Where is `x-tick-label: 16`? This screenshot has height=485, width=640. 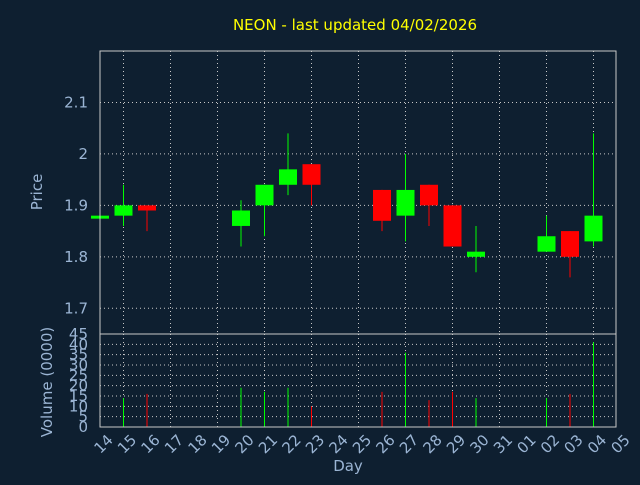
x-tick-label: 16 is located at coordinates (151, 444).